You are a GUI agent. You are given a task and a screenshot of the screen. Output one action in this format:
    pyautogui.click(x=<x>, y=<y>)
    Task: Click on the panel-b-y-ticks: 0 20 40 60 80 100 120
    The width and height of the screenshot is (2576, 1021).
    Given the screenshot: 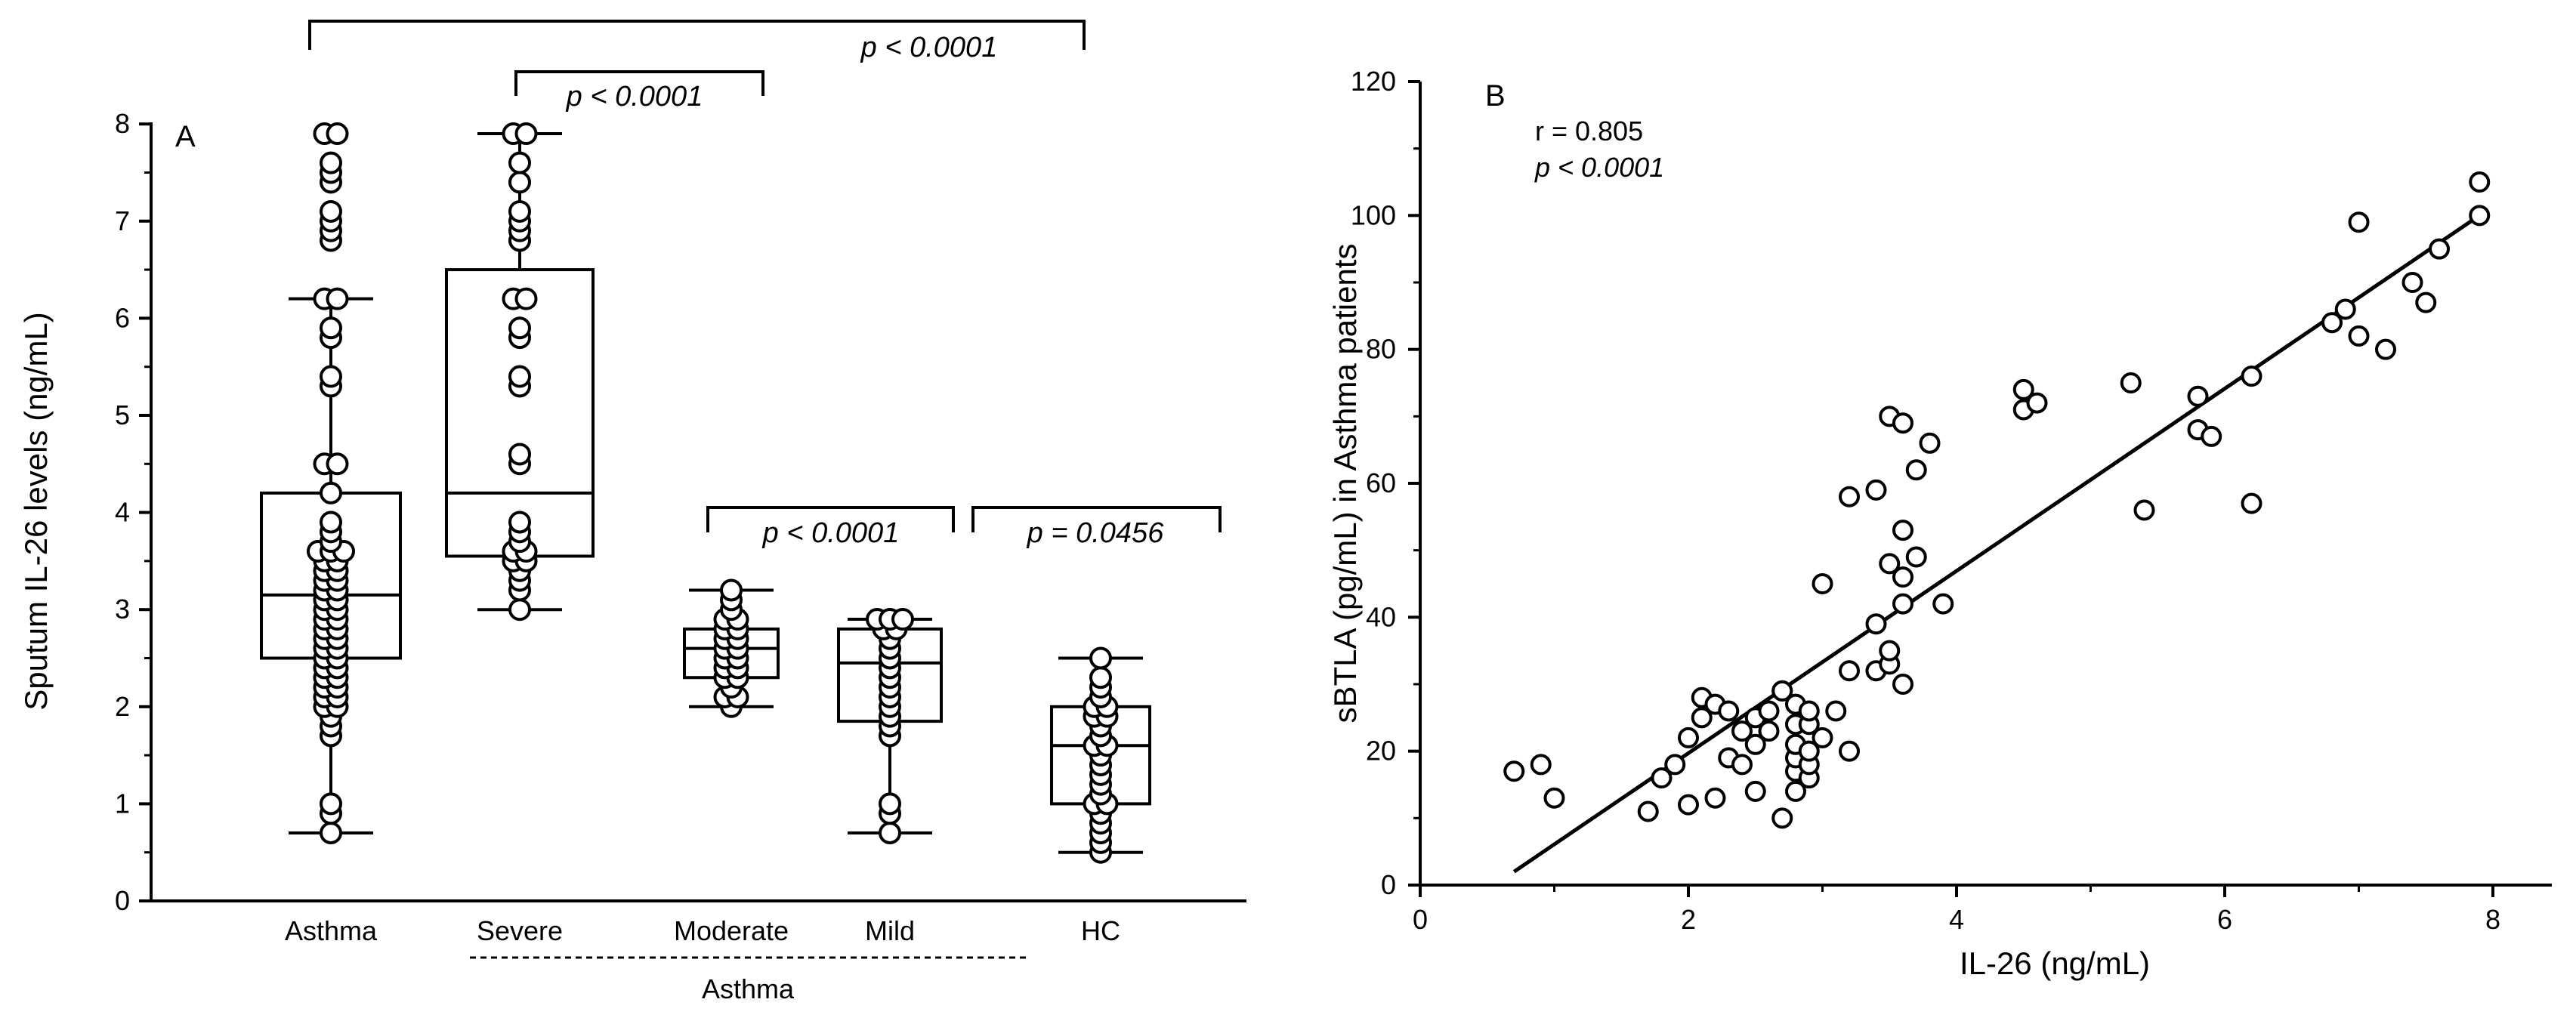 What is the action you would take?
    pyautogui.click(x=1385, y=483)
    